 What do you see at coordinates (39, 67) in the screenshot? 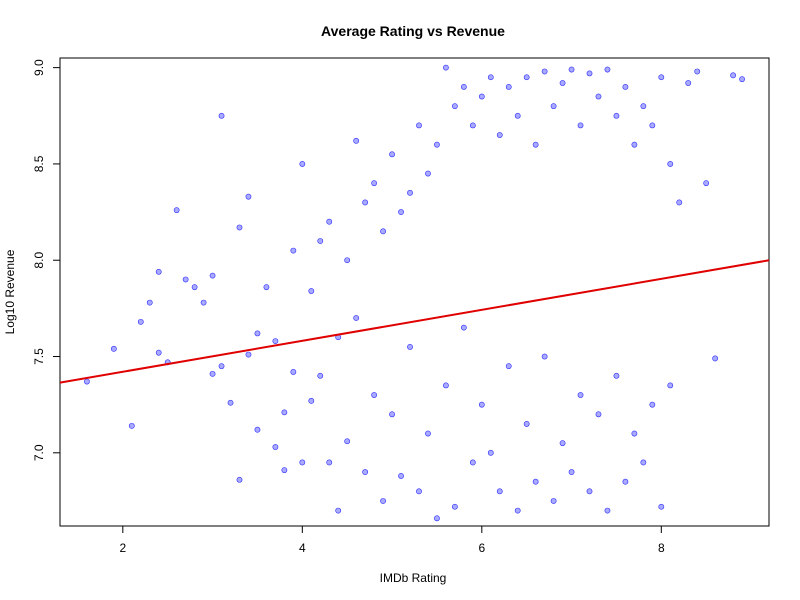
I see `y-tick-label: 9.0` at bounding box center [39, 67].